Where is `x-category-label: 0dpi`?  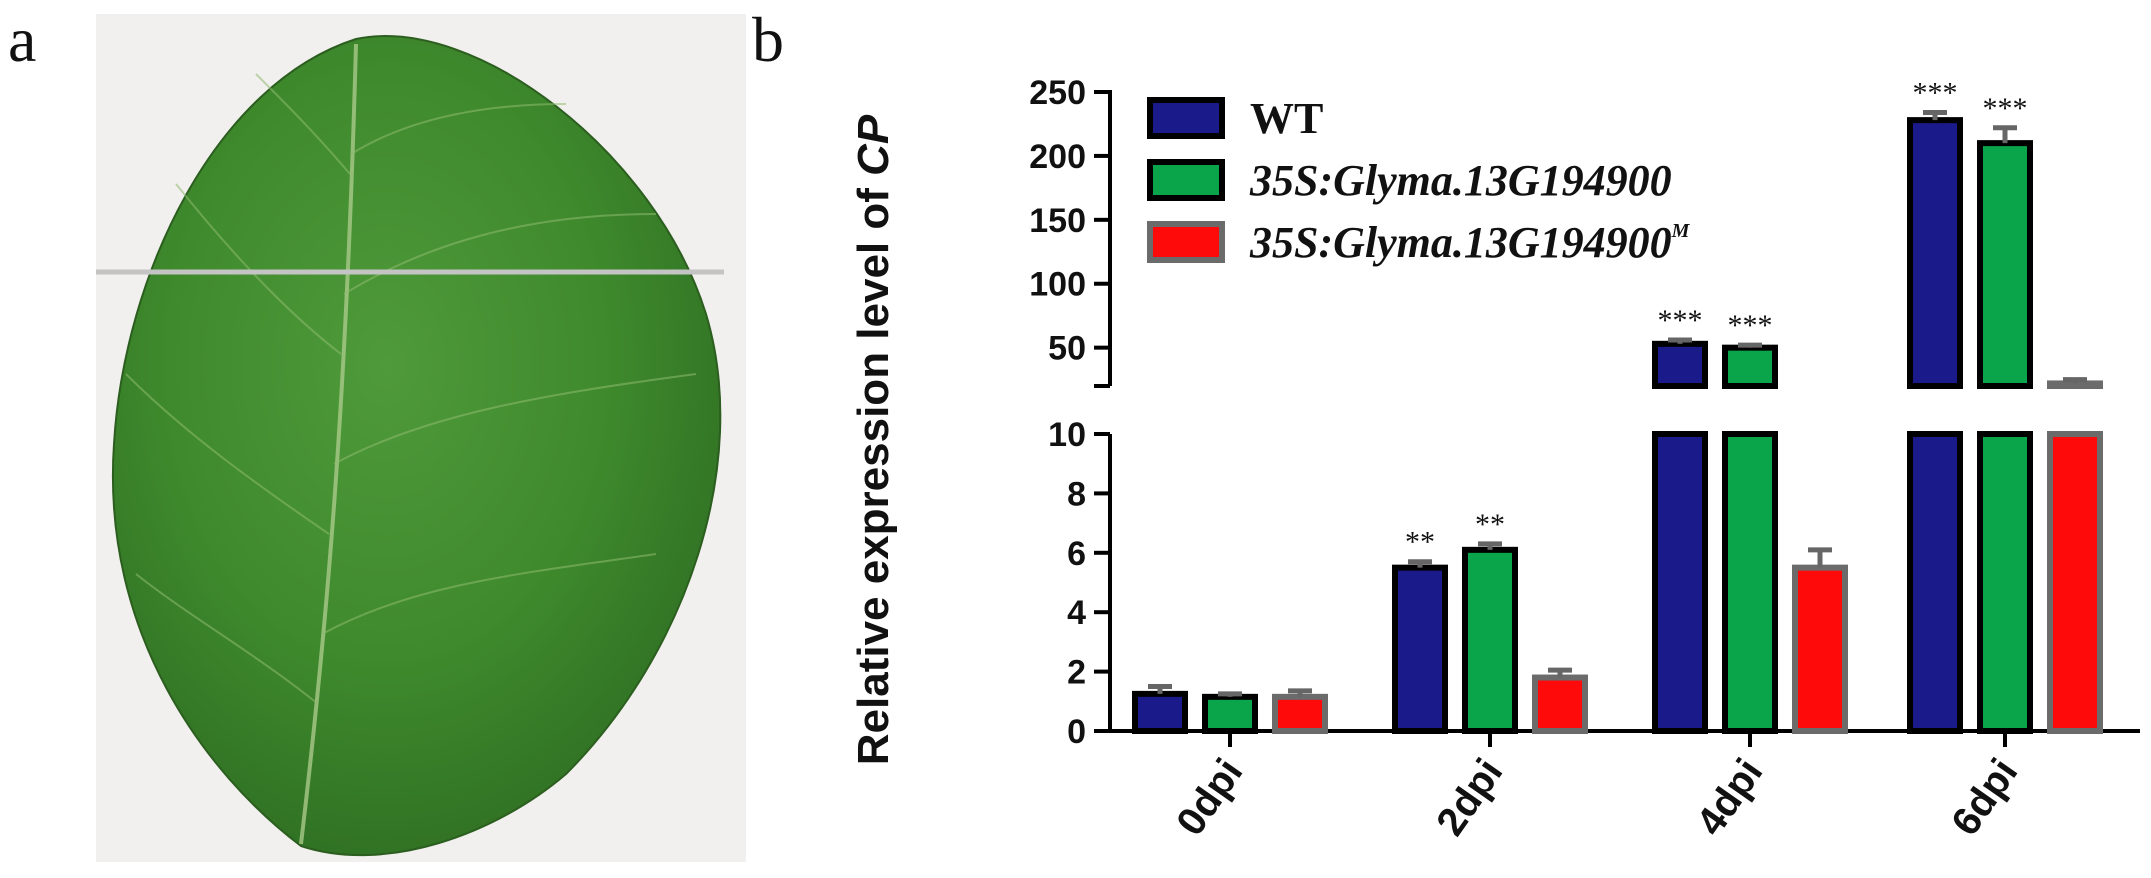
x-category-label: 0dpi is located at coordinates (1209, 797).